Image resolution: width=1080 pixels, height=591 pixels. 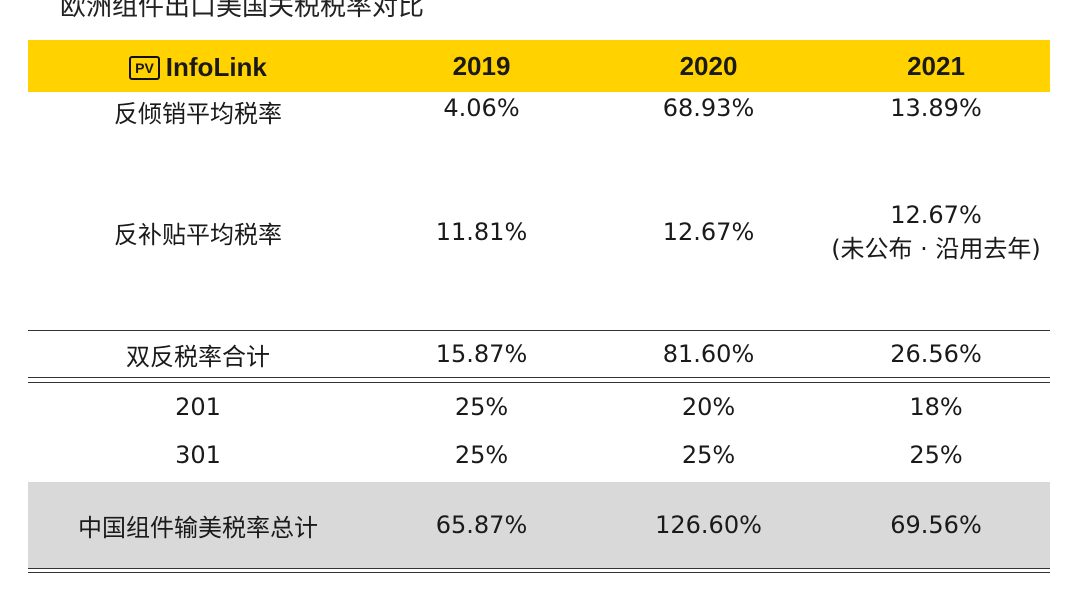 I want to click on table-row-201: 201 25% 20% 18%, so click(x=539, y=407).